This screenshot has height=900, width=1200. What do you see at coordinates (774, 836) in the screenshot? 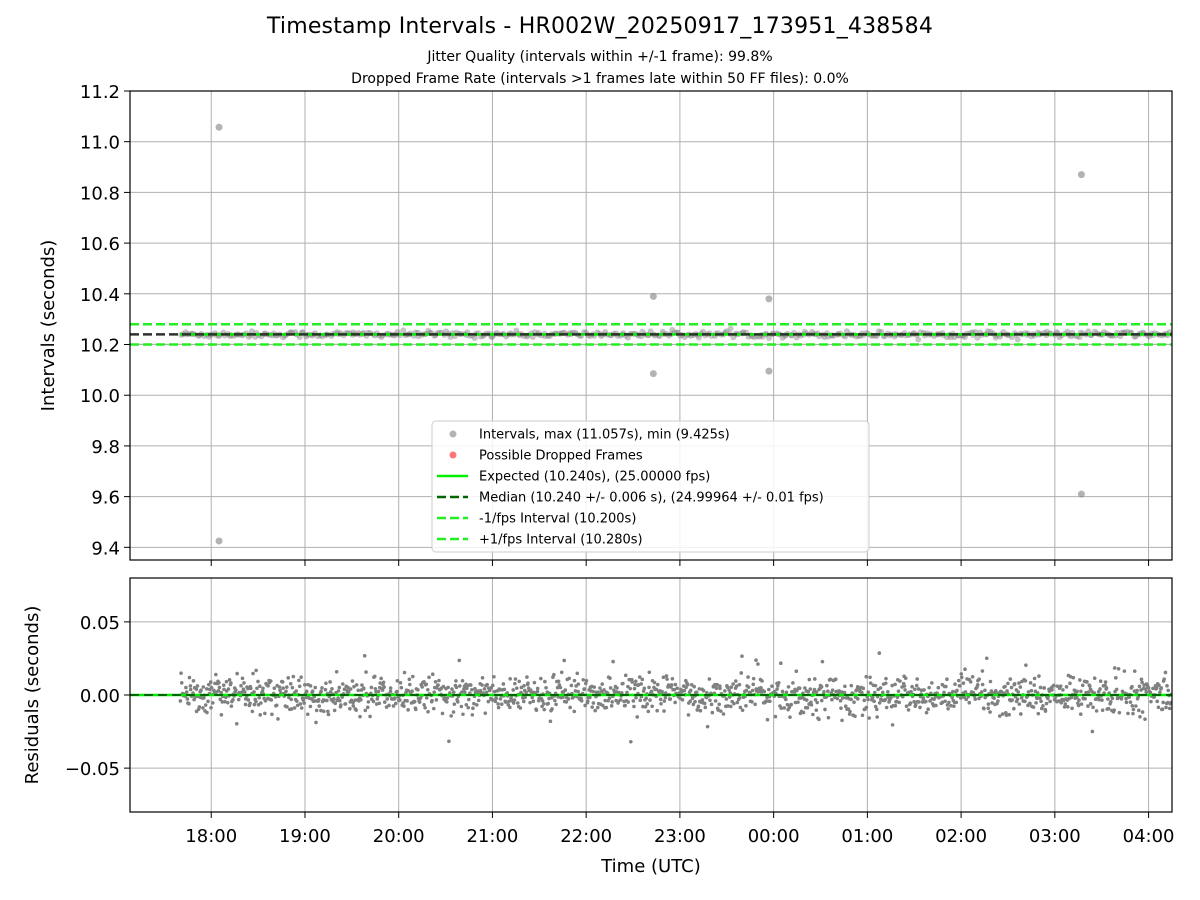
I see `x-tick-label: 00:00` at bounding box center [774, 836].